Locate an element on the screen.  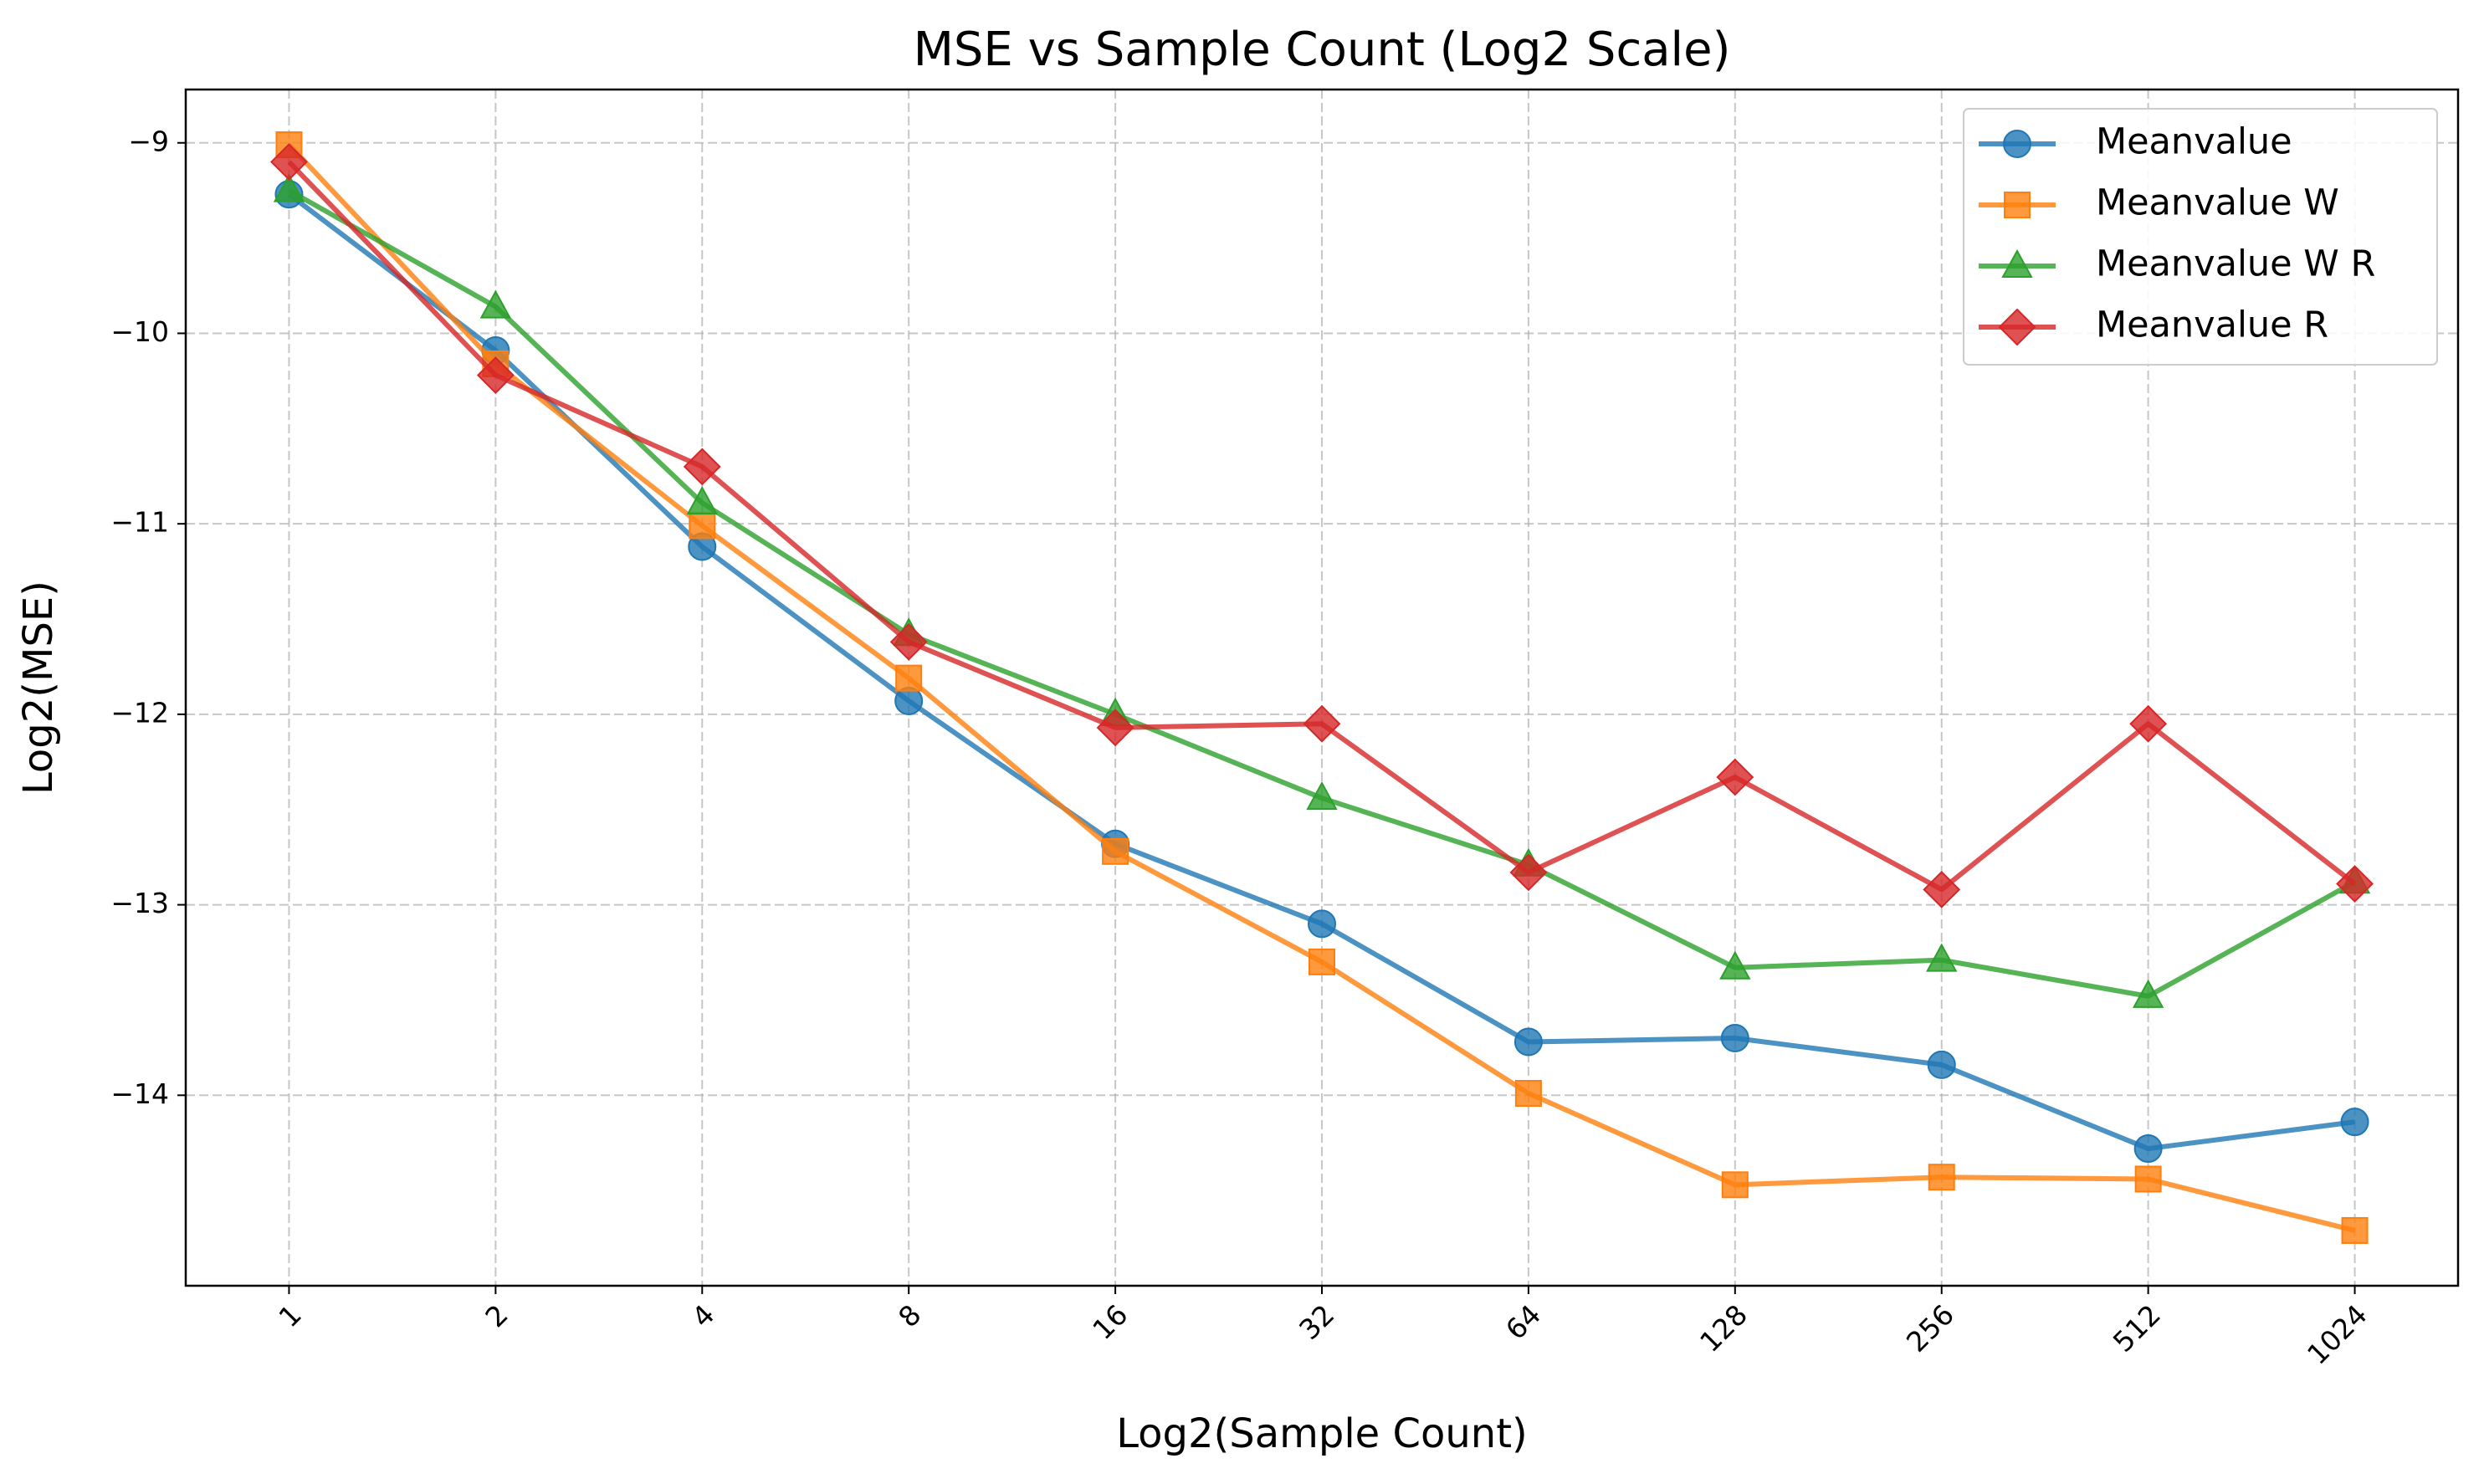
x-tick-label: 1 is located at coordinates (289, 1315).